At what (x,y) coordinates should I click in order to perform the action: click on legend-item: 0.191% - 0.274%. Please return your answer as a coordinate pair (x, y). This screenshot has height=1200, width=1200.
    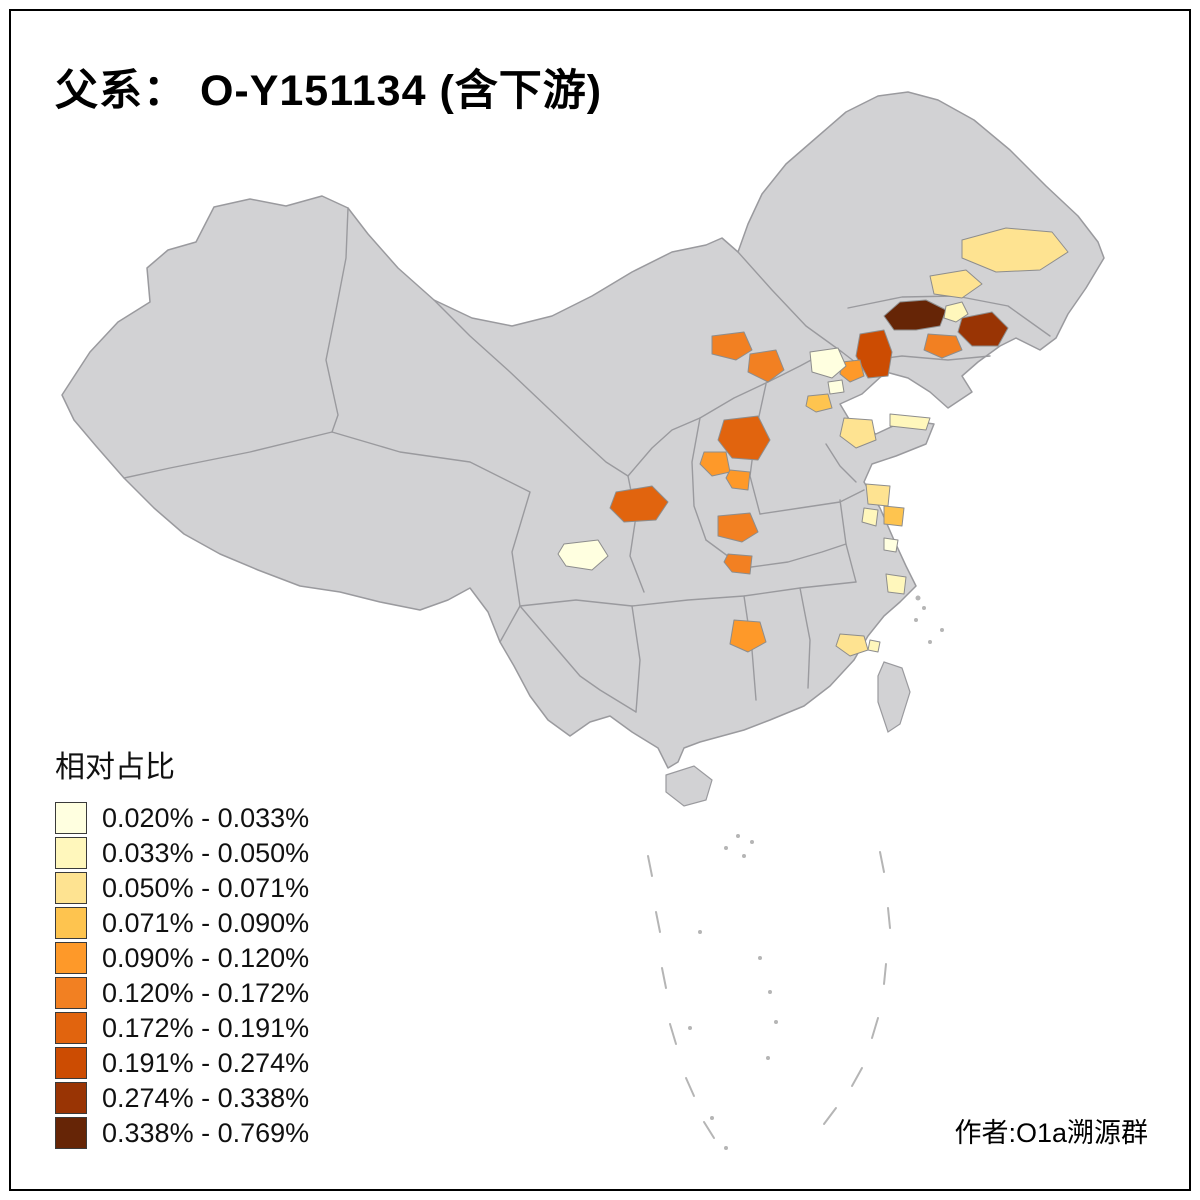
    Looking at the image, I should click on (182, 1063).